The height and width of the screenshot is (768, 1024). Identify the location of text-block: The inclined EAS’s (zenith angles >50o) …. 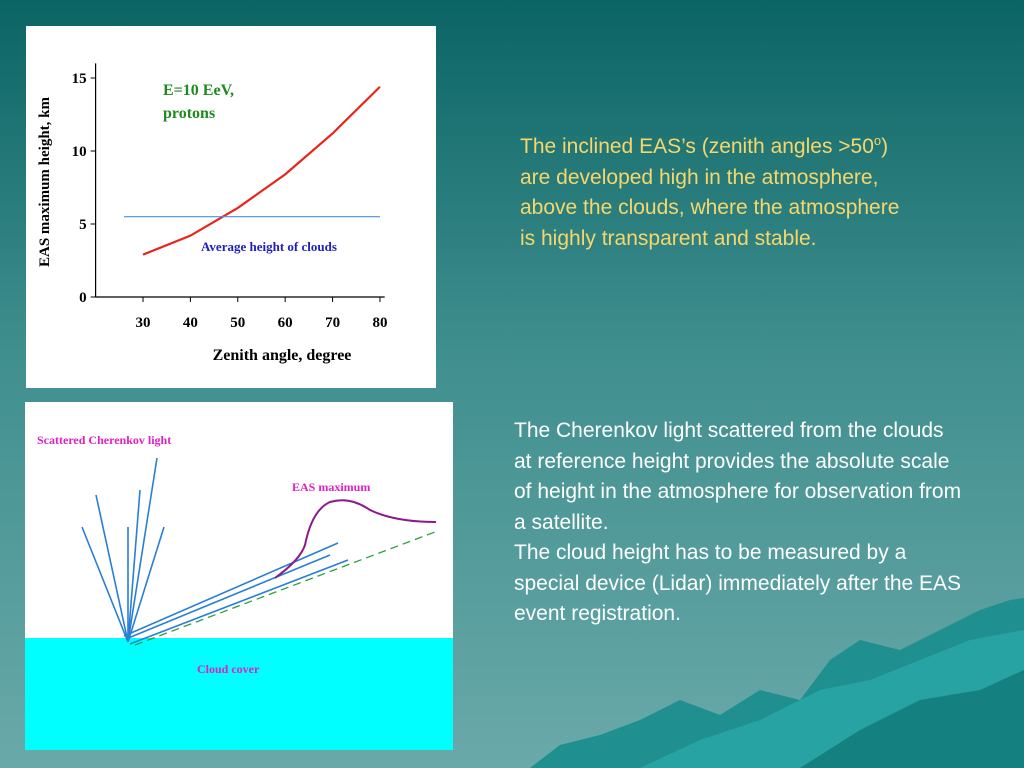
(720, 190).